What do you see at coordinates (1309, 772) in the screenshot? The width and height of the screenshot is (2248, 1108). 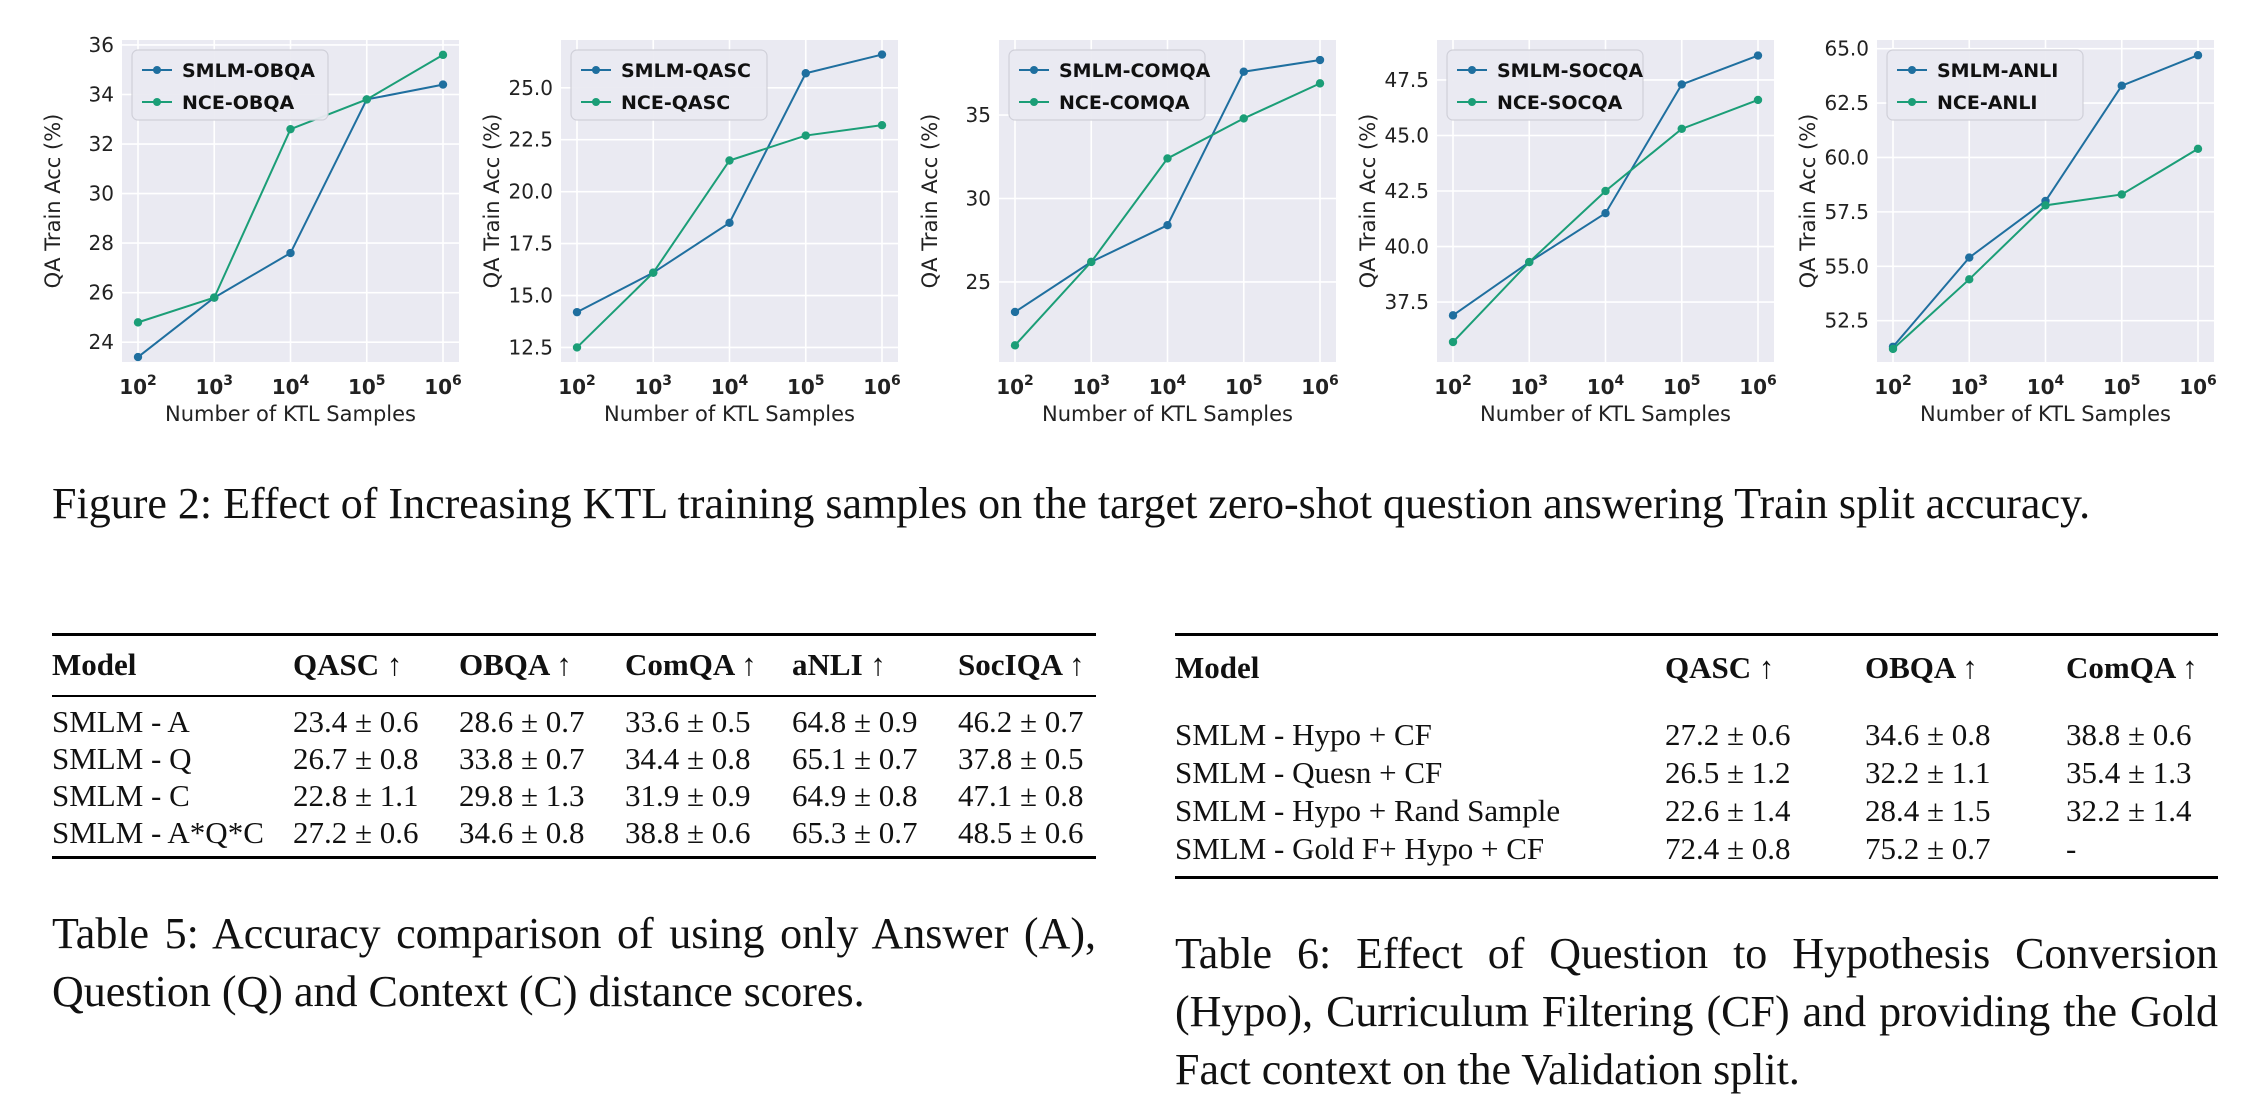 I see `table-cell: SMLM - Quesn + CF` at bounding box center [1309, 772].